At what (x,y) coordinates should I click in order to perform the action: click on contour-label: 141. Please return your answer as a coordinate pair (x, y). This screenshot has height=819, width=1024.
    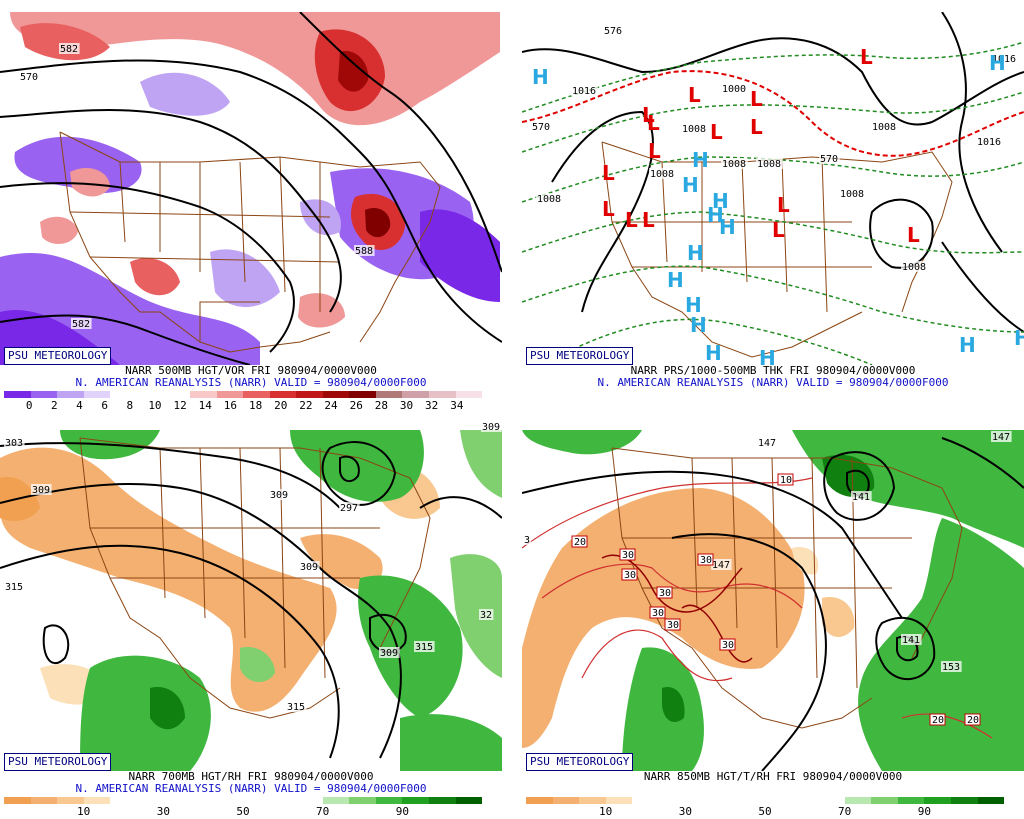
    Looking at the image, I should click on (861, 497).